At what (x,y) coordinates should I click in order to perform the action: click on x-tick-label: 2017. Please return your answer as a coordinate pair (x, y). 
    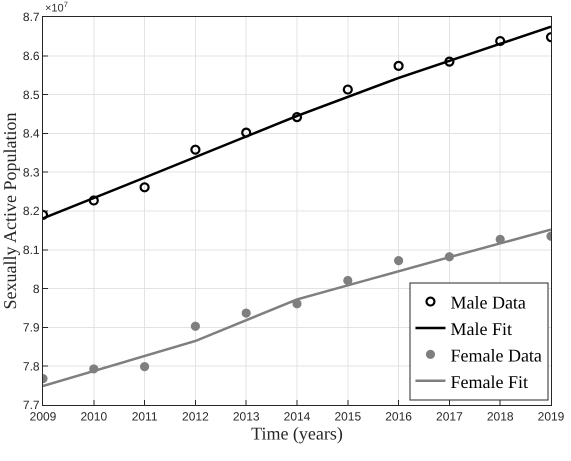
    Looking at the image, I should click on (450, 416).